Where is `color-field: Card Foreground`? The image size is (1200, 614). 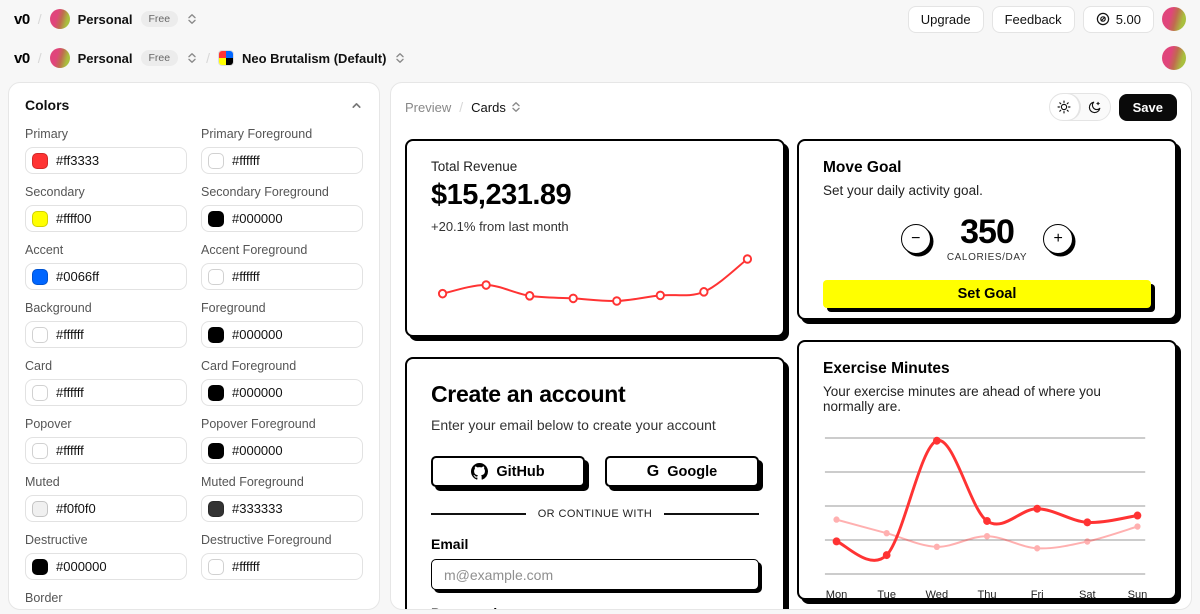
color-field: Card Foreground is located at coordinates (282, 382).